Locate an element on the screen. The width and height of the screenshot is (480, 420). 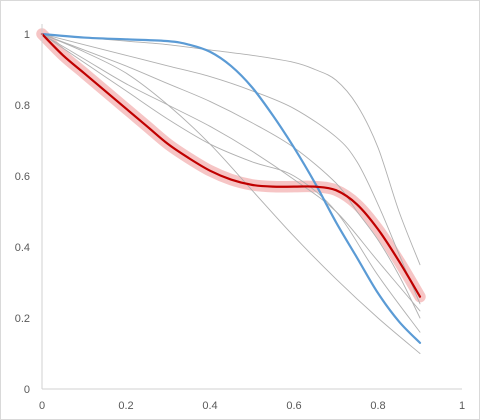
x-tick-label: 0.6 is located at coordinates (293, 406).